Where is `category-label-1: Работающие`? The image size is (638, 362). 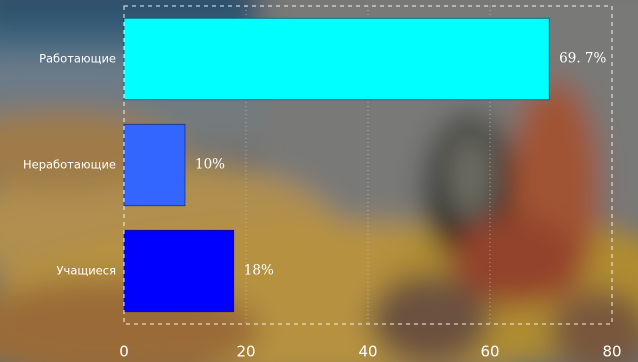
category-label-1: Работающие is located at coordinates (77, 59).